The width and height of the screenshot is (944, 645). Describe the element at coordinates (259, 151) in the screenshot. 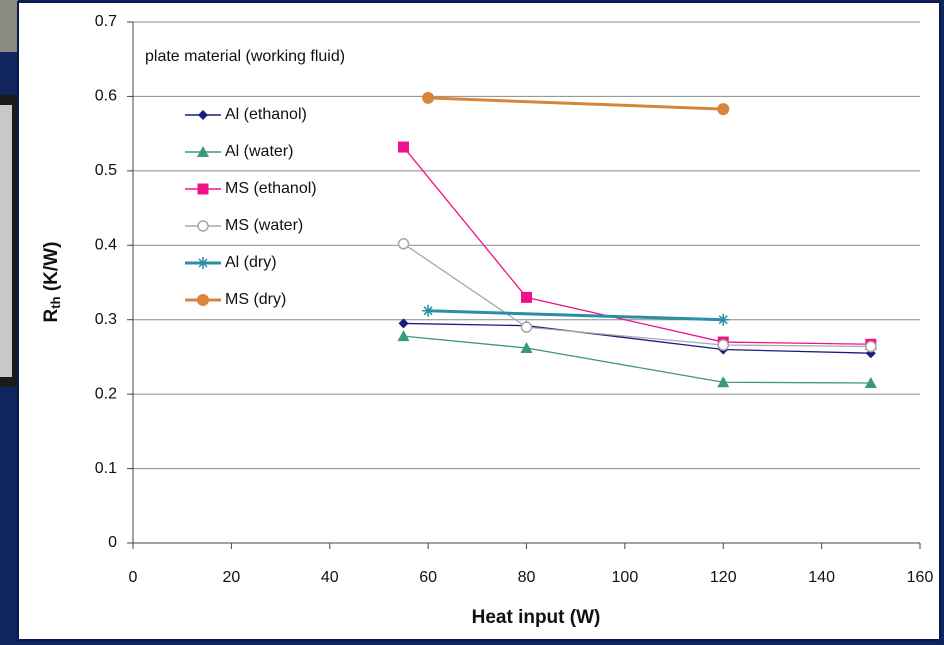

I see `legend-label: Al (water)` at that location.